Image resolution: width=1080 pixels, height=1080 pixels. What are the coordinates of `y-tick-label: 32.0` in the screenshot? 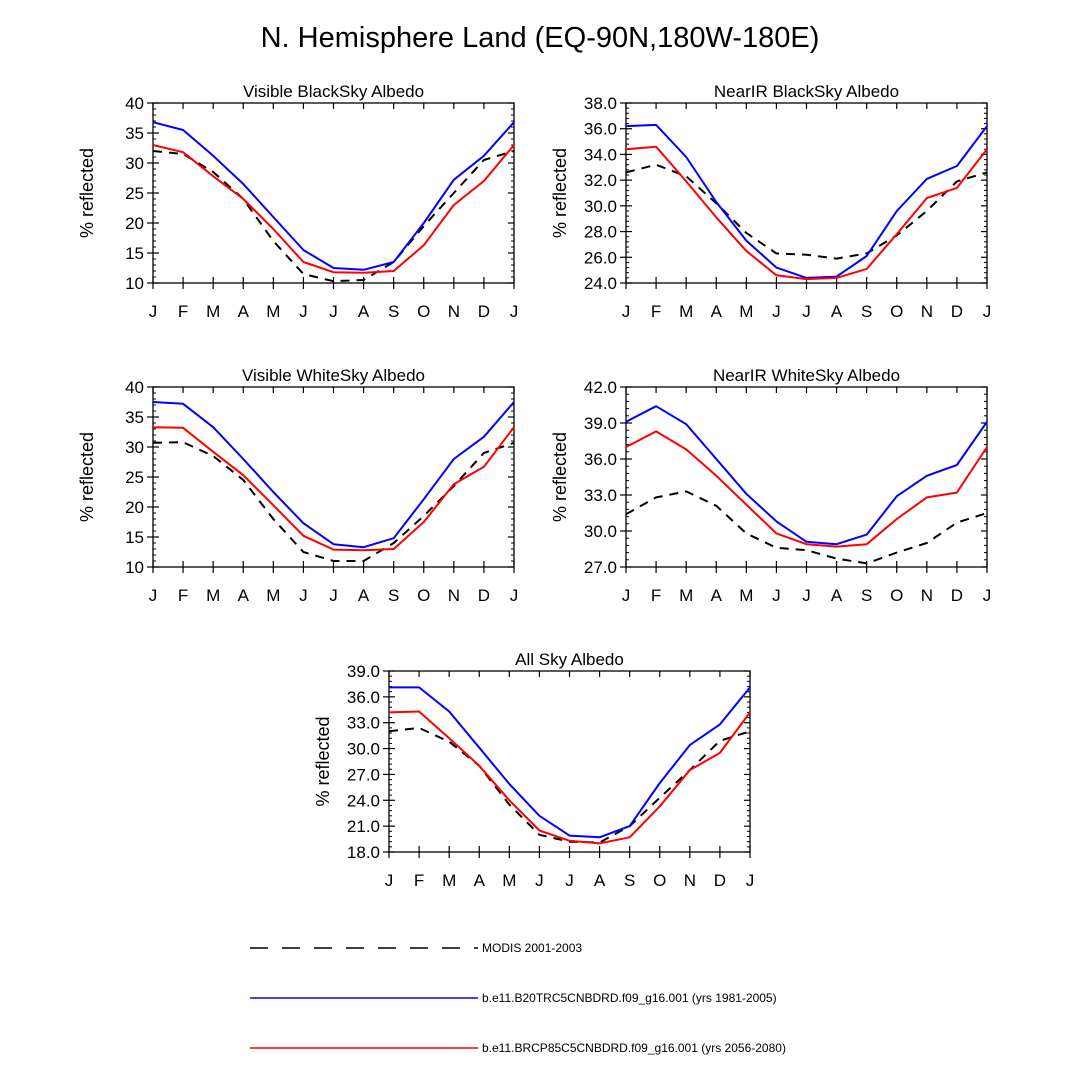 It's located at (600, 180).